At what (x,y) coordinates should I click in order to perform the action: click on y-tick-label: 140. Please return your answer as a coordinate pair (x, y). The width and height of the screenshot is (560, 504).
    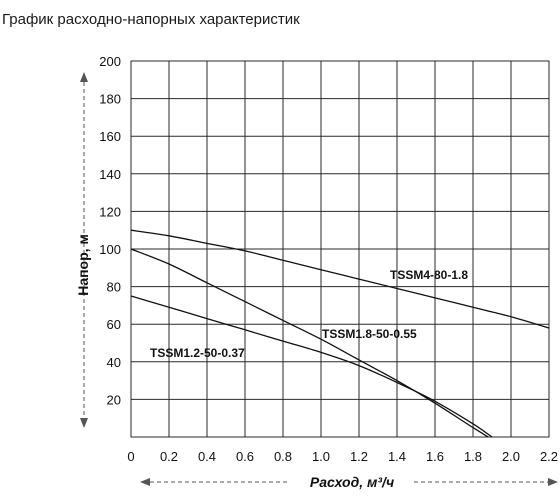
    Looking at the image, I should click on (110, 174).